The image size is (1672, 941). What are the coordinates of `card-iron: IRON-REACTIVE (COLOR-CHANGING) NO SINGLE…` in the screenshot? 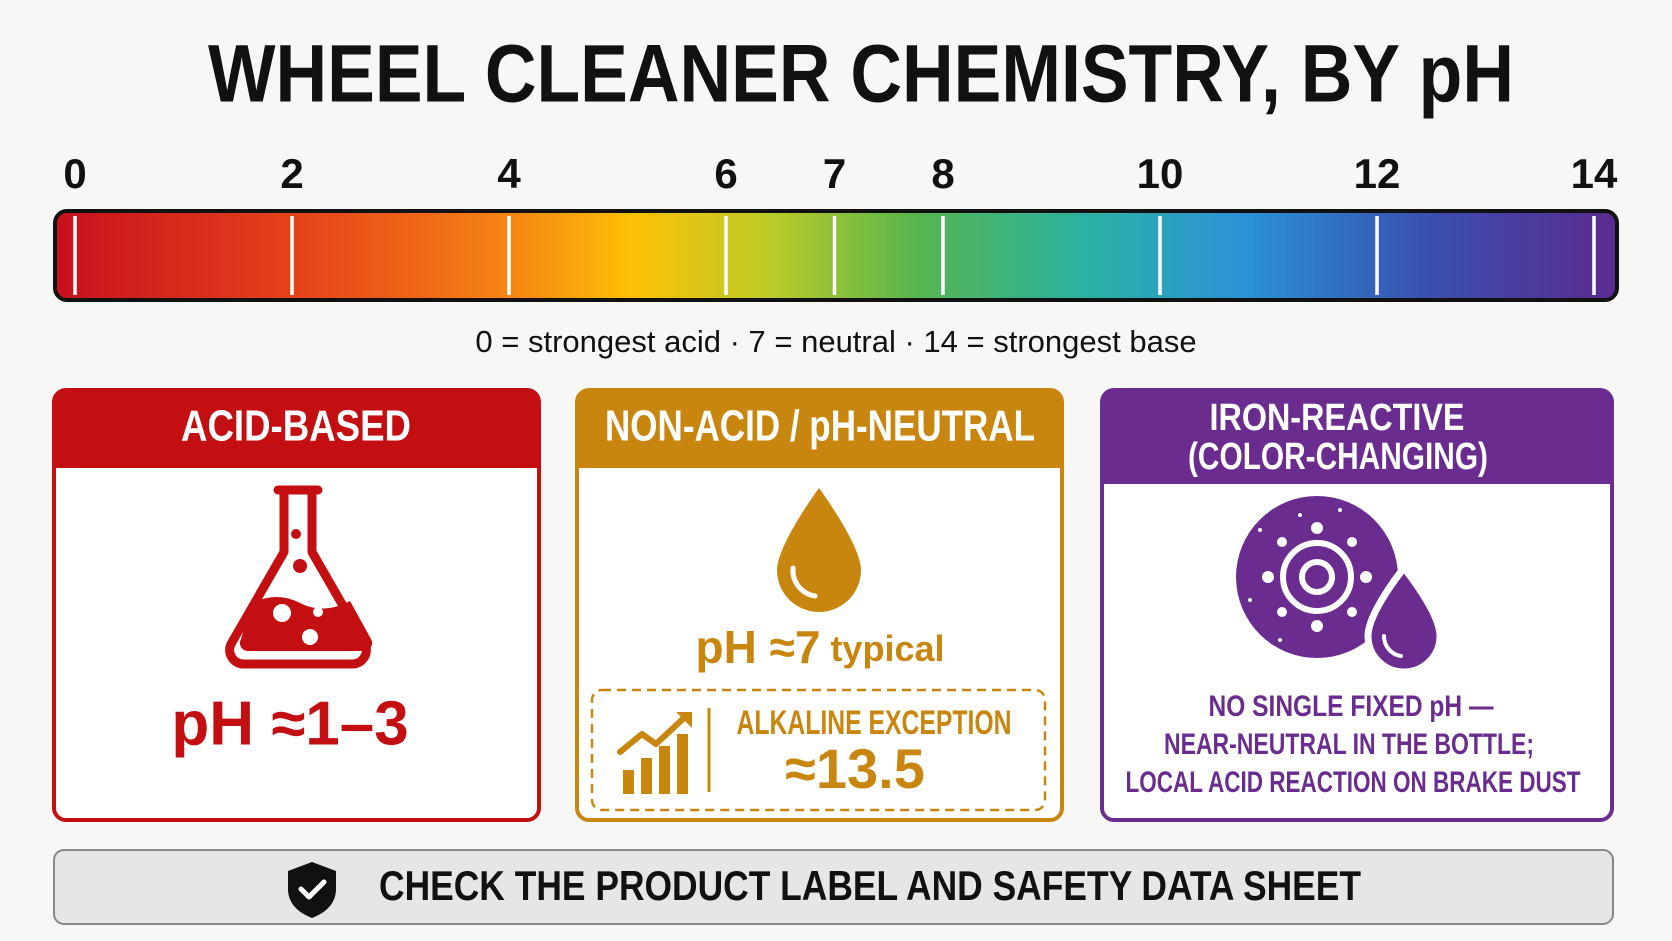 It's located at (1357, 605).